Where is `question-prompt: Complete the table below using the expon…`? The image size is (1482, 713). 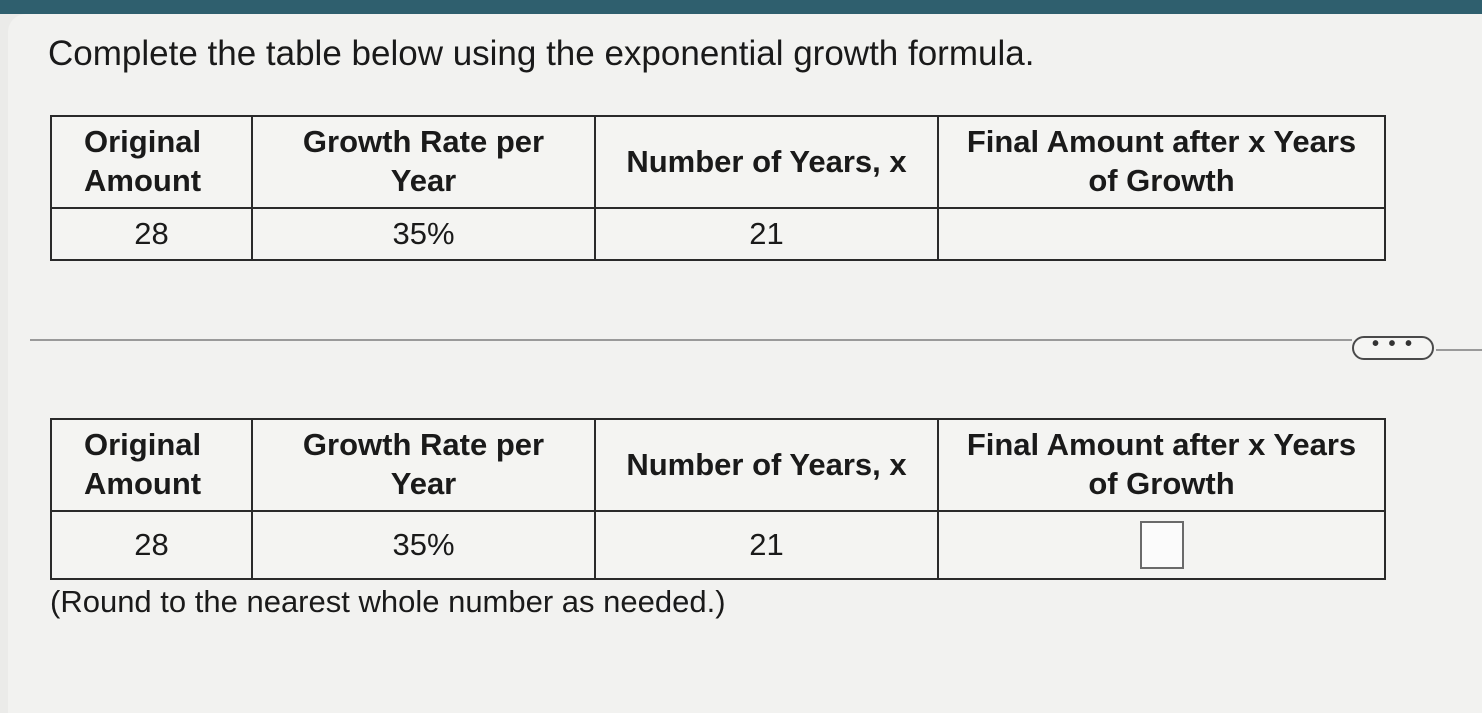 question-prompt: Complete the table below using the expon… is located at coordinates (541, 53).